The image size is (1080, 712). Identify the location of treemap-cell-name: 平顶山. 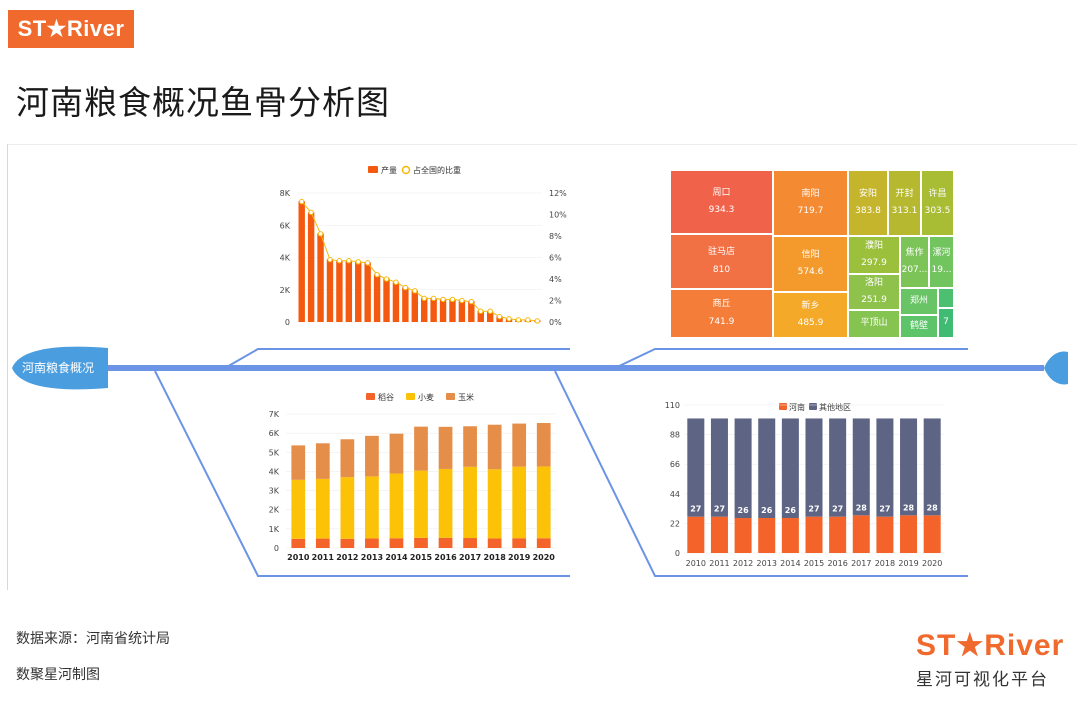
(874, 323).